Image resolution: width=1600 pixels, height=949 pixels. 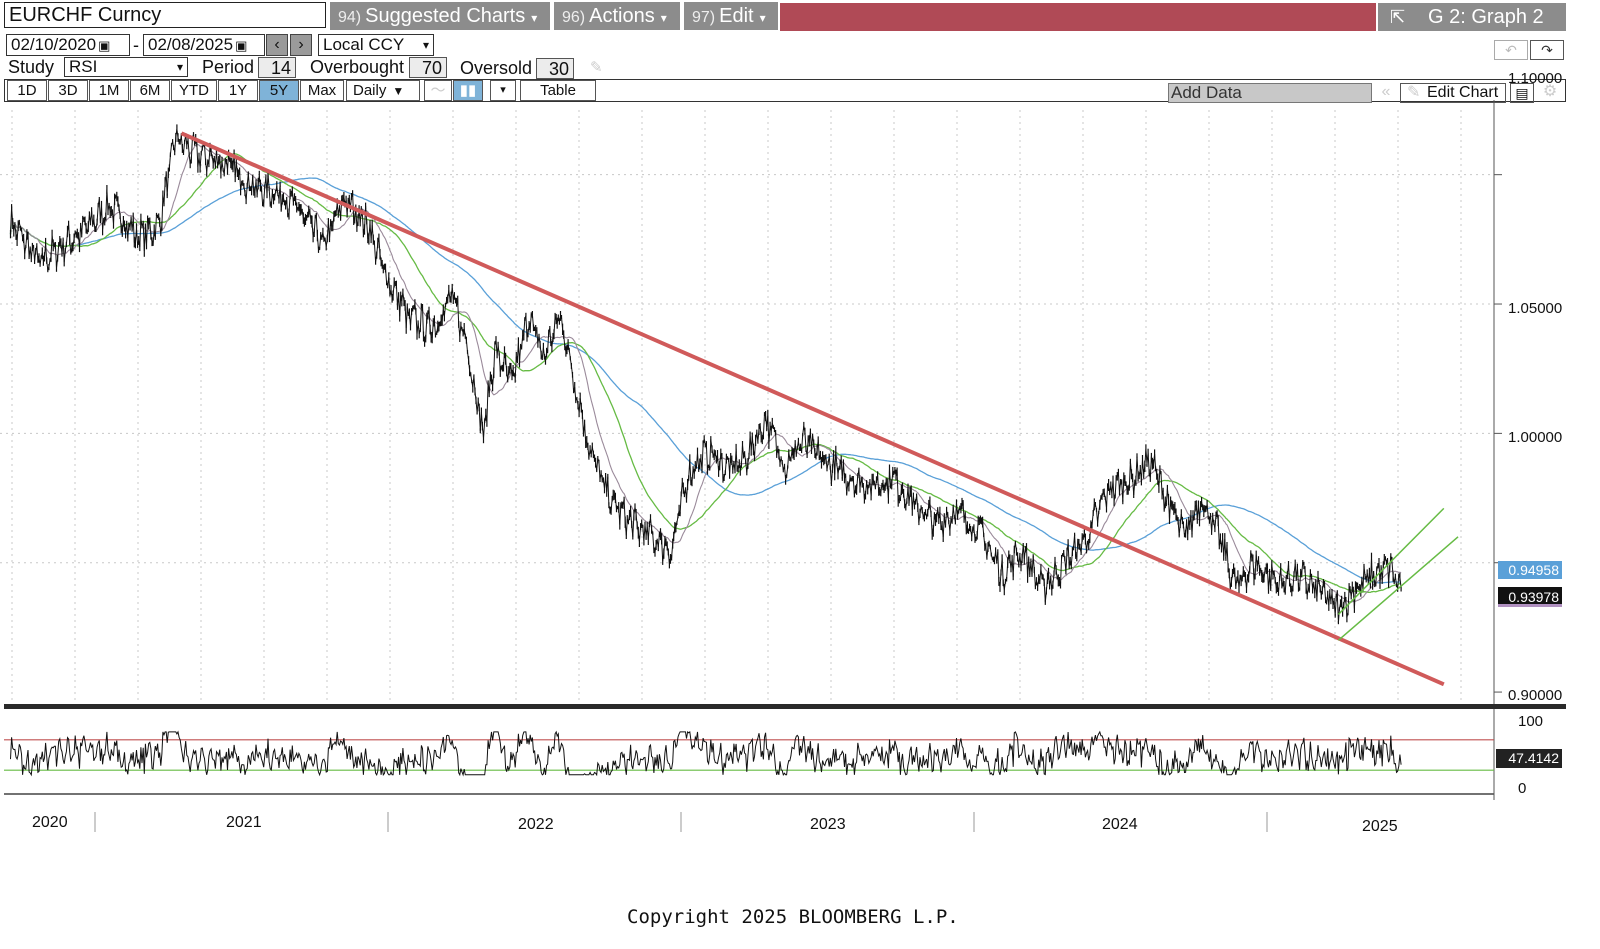 What do you see at coordinates (279, 90) in the screenshot?
I see `range-5y: 5Y` at bounding box center [279, 90].